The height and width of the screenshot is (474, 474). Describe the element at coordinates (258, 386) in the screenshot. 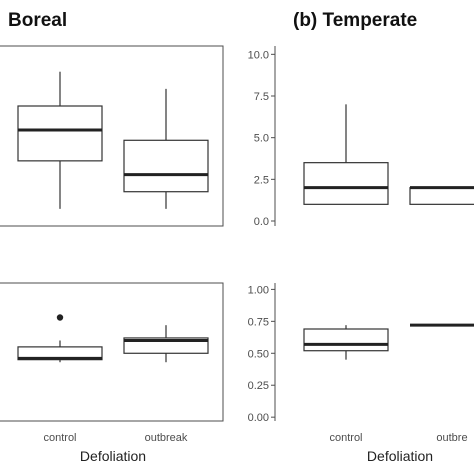

I see `y-tick-label: 0.25` at that location.